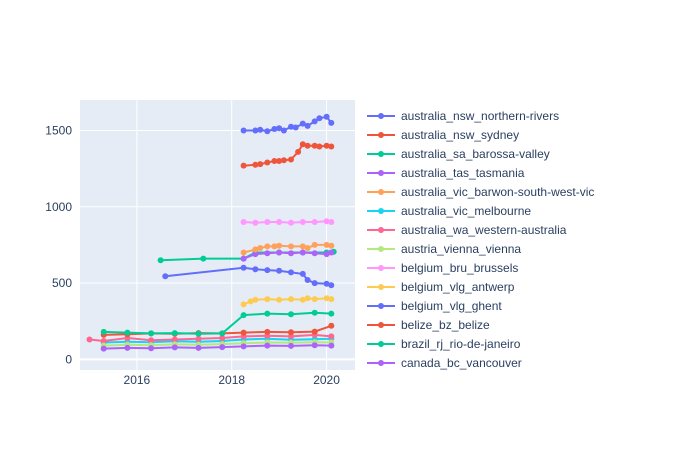  I want to click on series-australia_nsw_northern-rivers, so click(287, 124).